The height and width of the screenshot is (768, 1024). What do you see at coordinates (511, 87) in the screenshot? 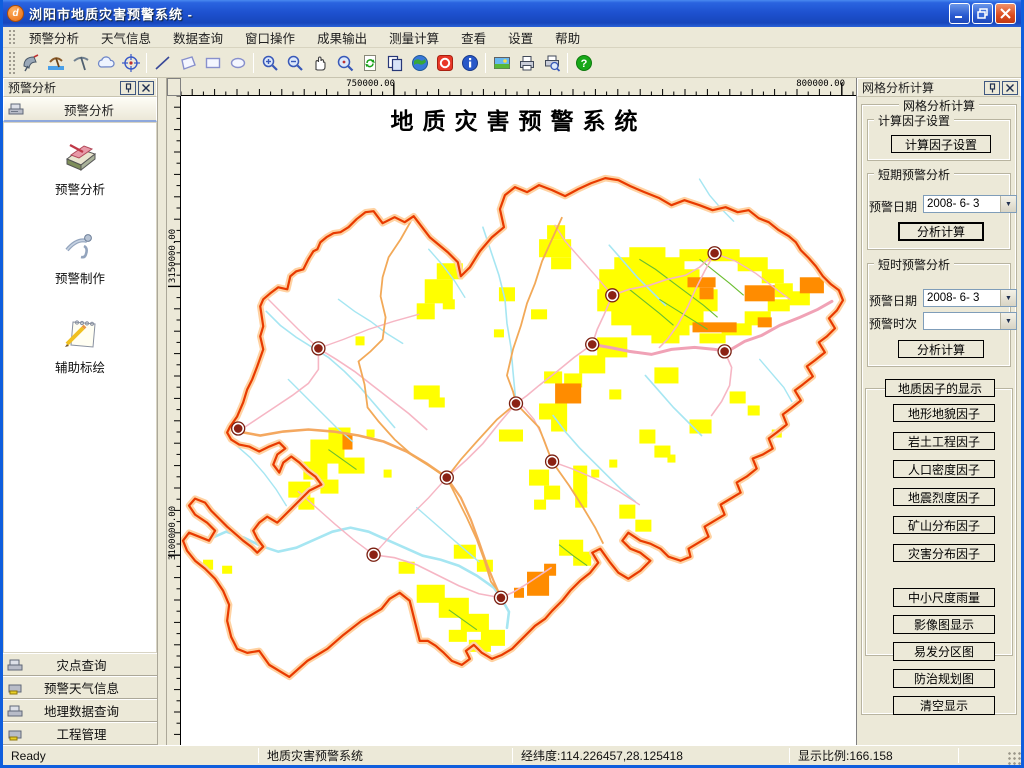
I see `ruler-row: 750000.00 800000.00` at bounding box center [511, 87].